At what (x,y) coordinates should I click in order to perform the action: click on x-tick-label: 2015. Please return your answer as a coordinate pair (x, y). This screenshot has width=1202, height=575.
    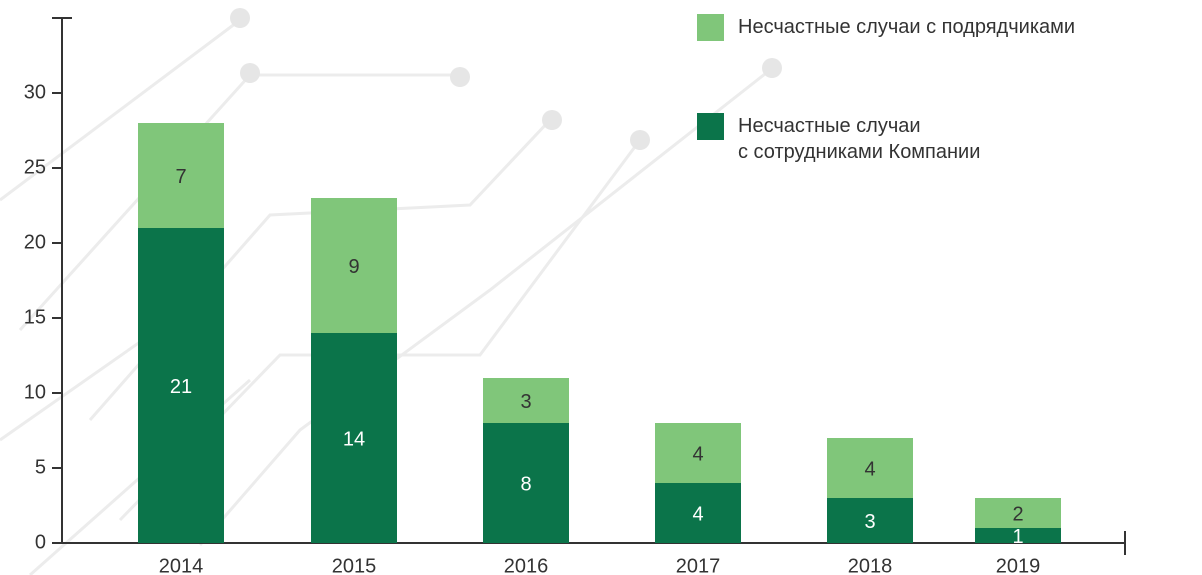
    Looking at the image, I should click on (354, 565).